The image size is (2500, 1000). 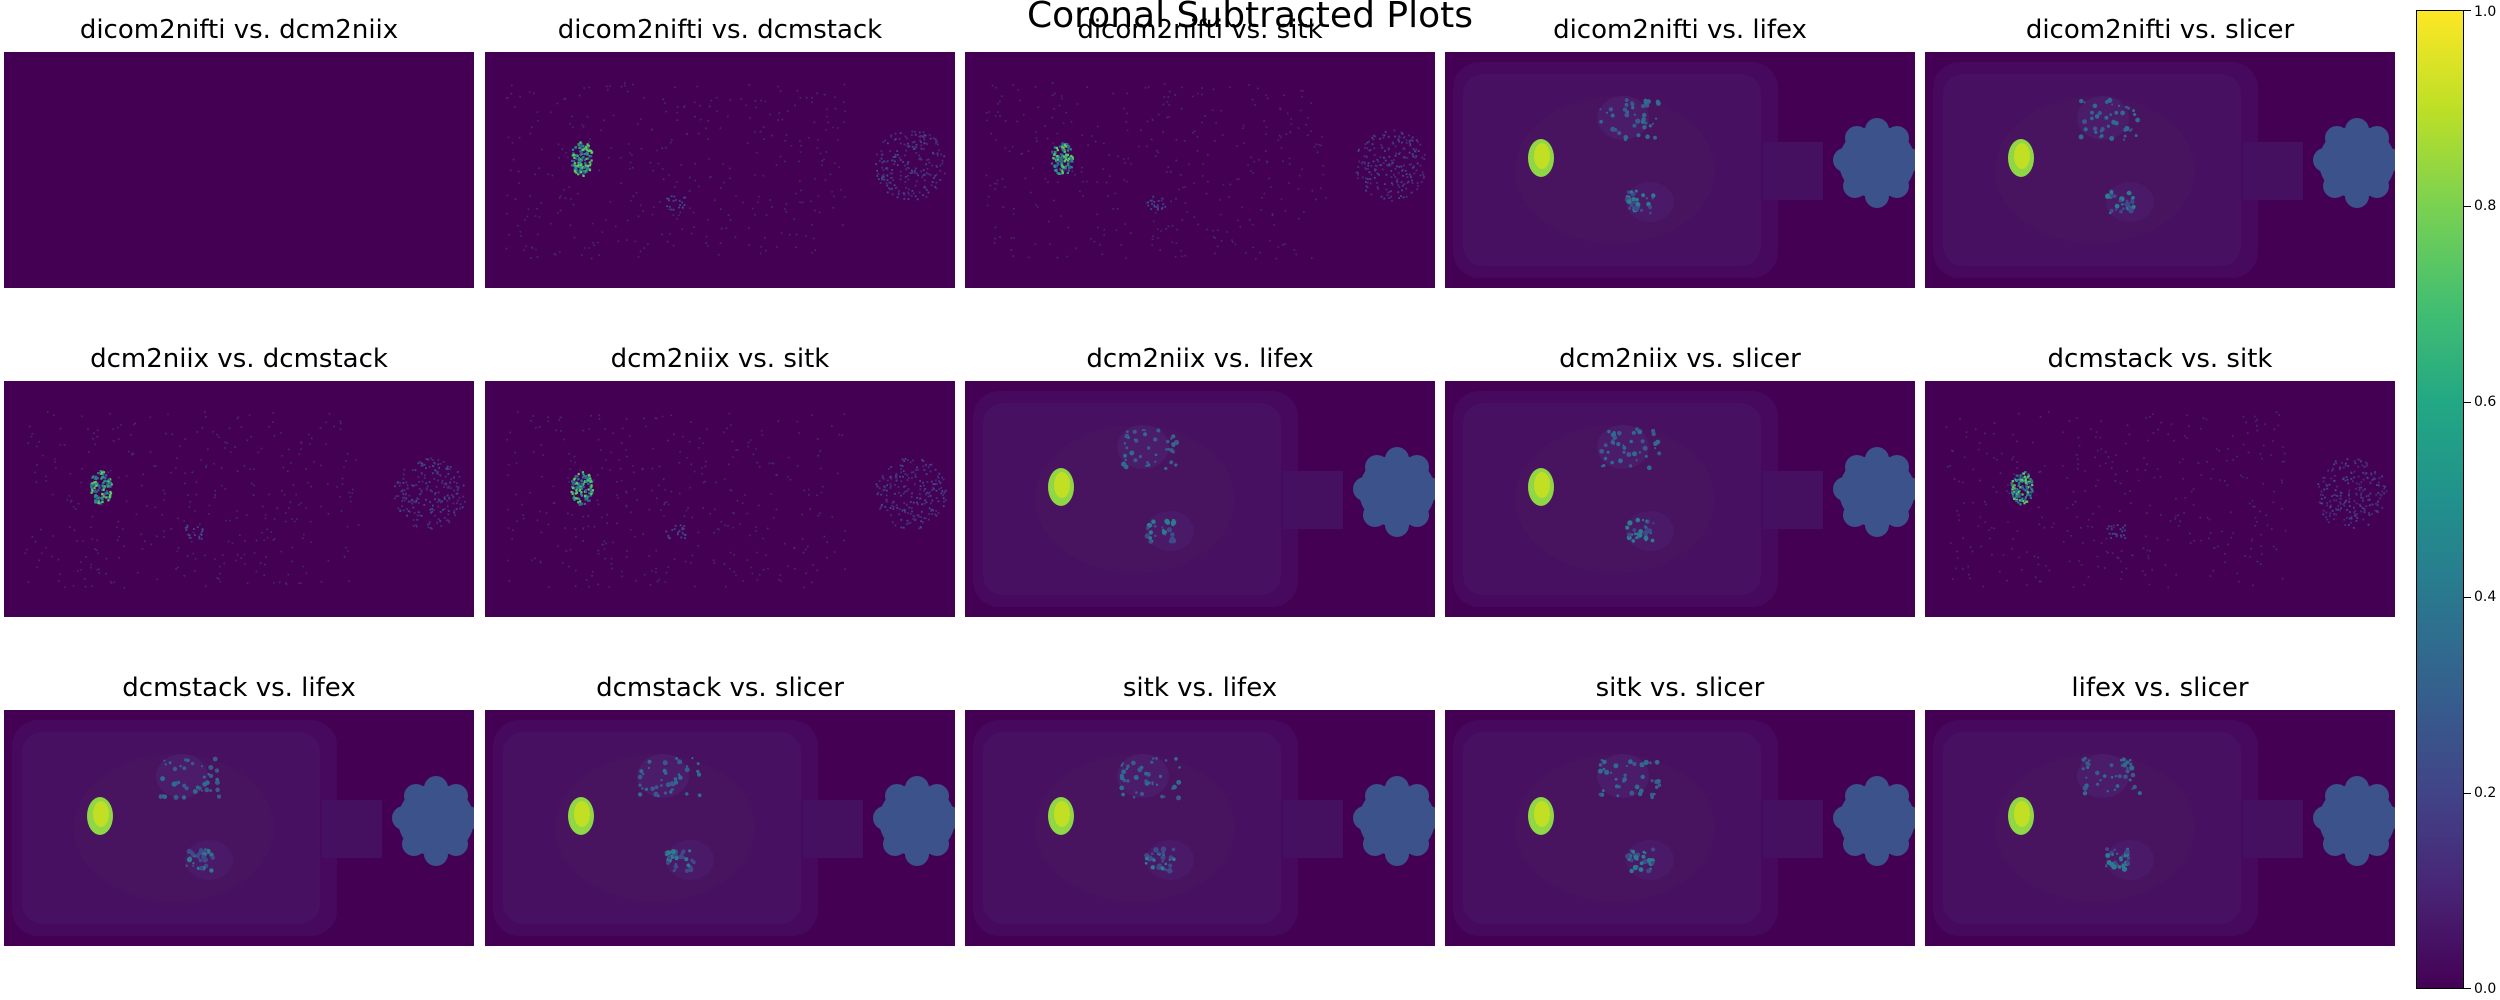 I want to click on colorbar-tick-label: 0.6, so click(x=2485, y=402).